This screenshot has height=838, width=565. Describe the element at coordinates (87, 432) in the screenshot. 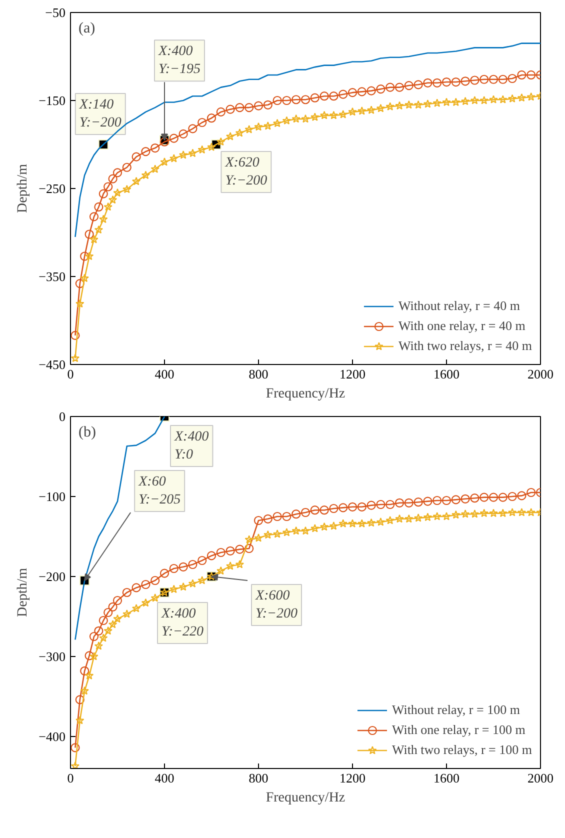

I see `text: (b)` at that location.